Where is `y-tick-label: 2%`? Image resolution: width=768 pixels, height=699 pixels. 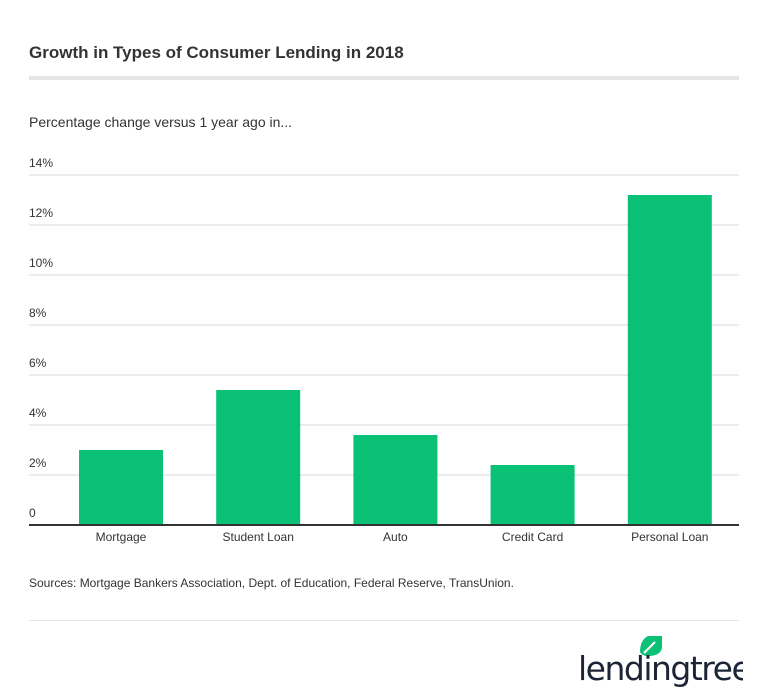
y-tick-label: 2% is located at coordinates (38, 463).